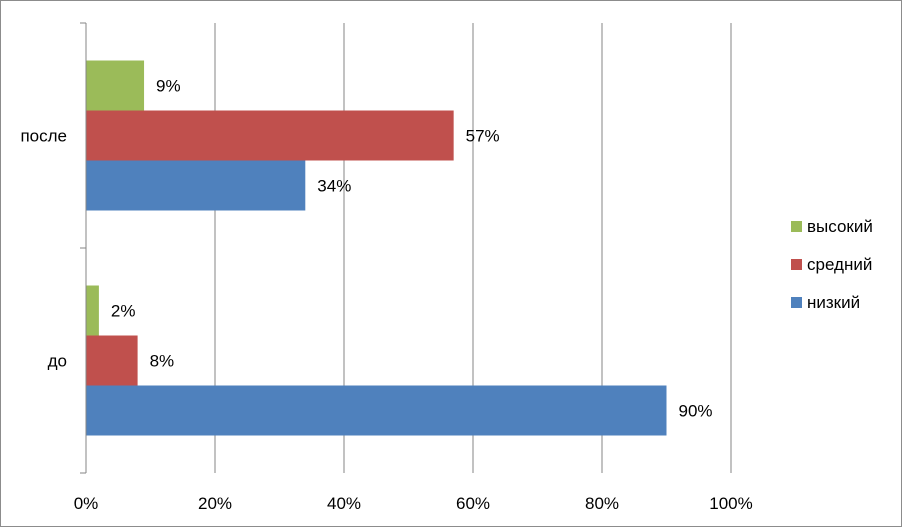 The image size is (902, 527). I want to click on x-tick-label: 60%, so click(473, 503).